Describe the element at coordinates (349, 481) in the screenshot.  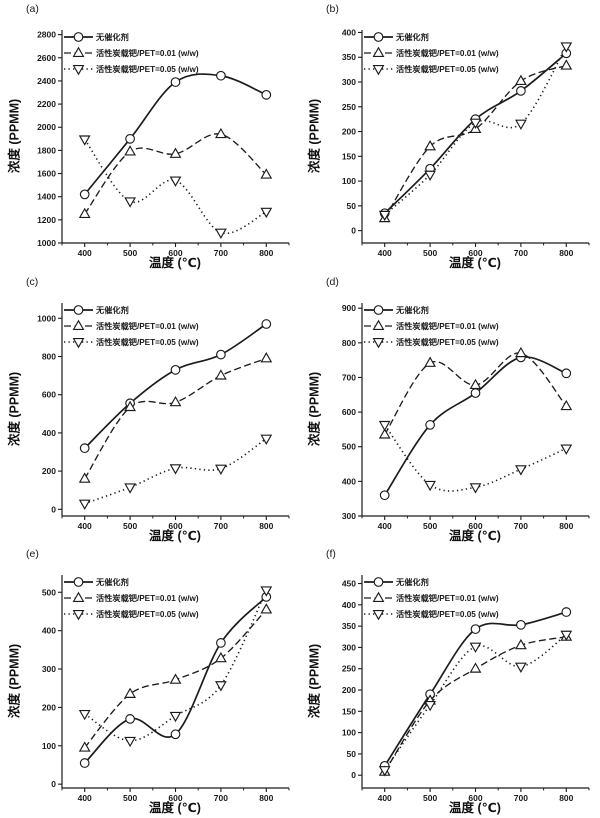
I see `y-tick-label: 400` at that location.